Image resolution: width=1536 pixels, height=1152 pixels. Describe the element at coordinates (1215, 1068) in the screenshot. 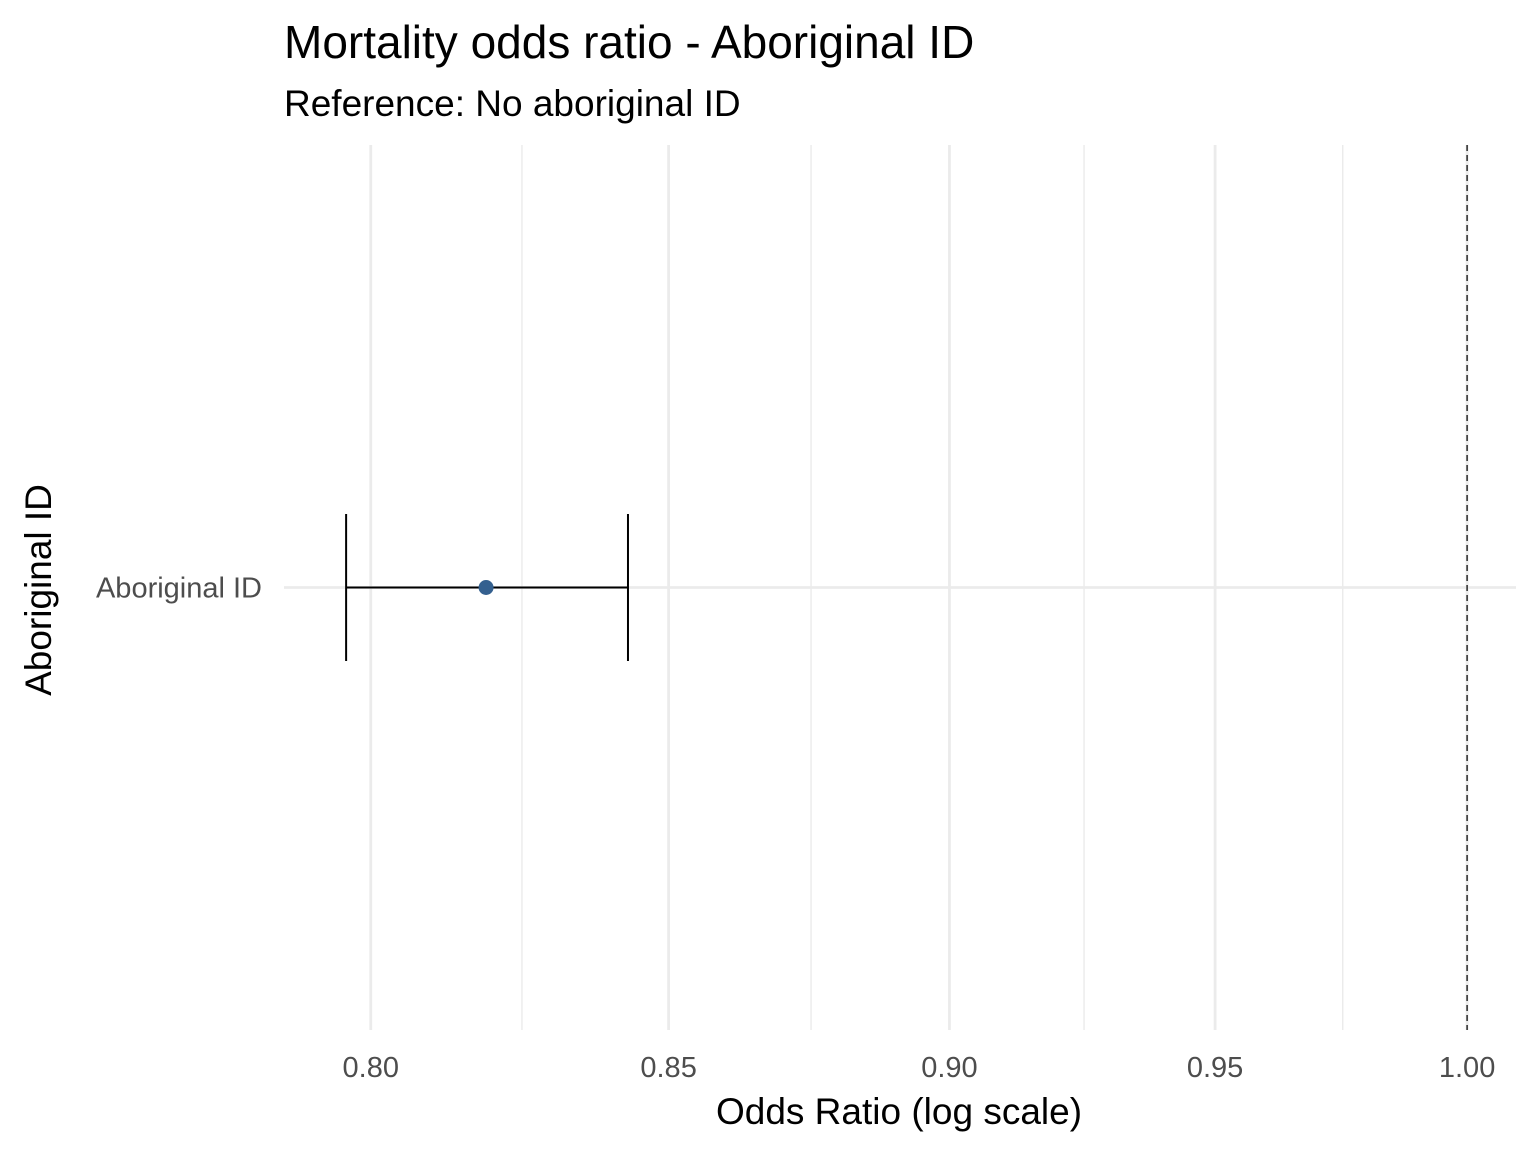

I see `x-tick-label: 0.95` at that location.